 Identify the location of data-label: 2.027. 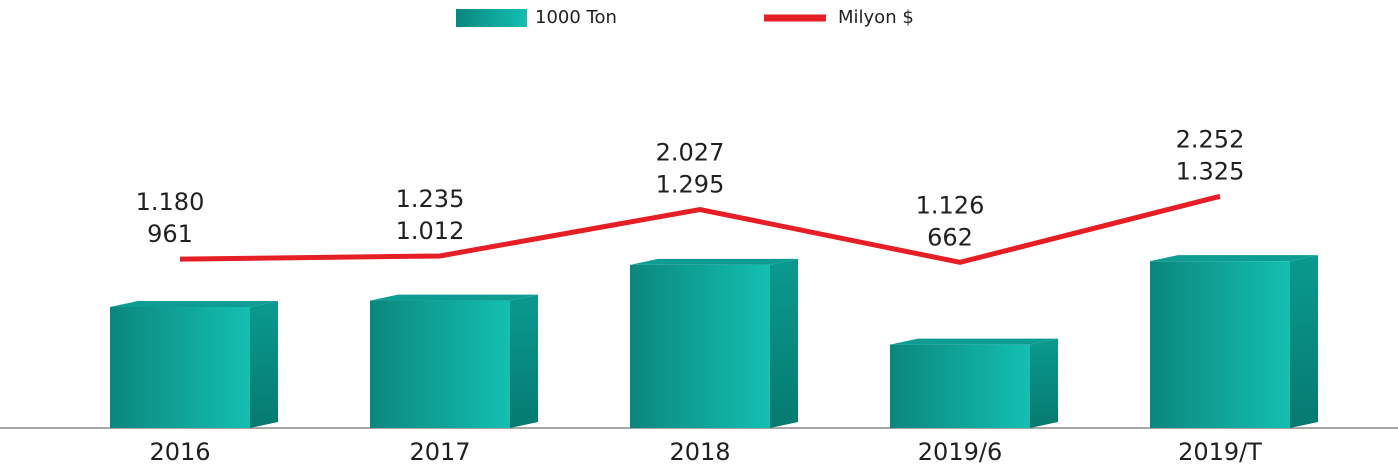
(690, 153).